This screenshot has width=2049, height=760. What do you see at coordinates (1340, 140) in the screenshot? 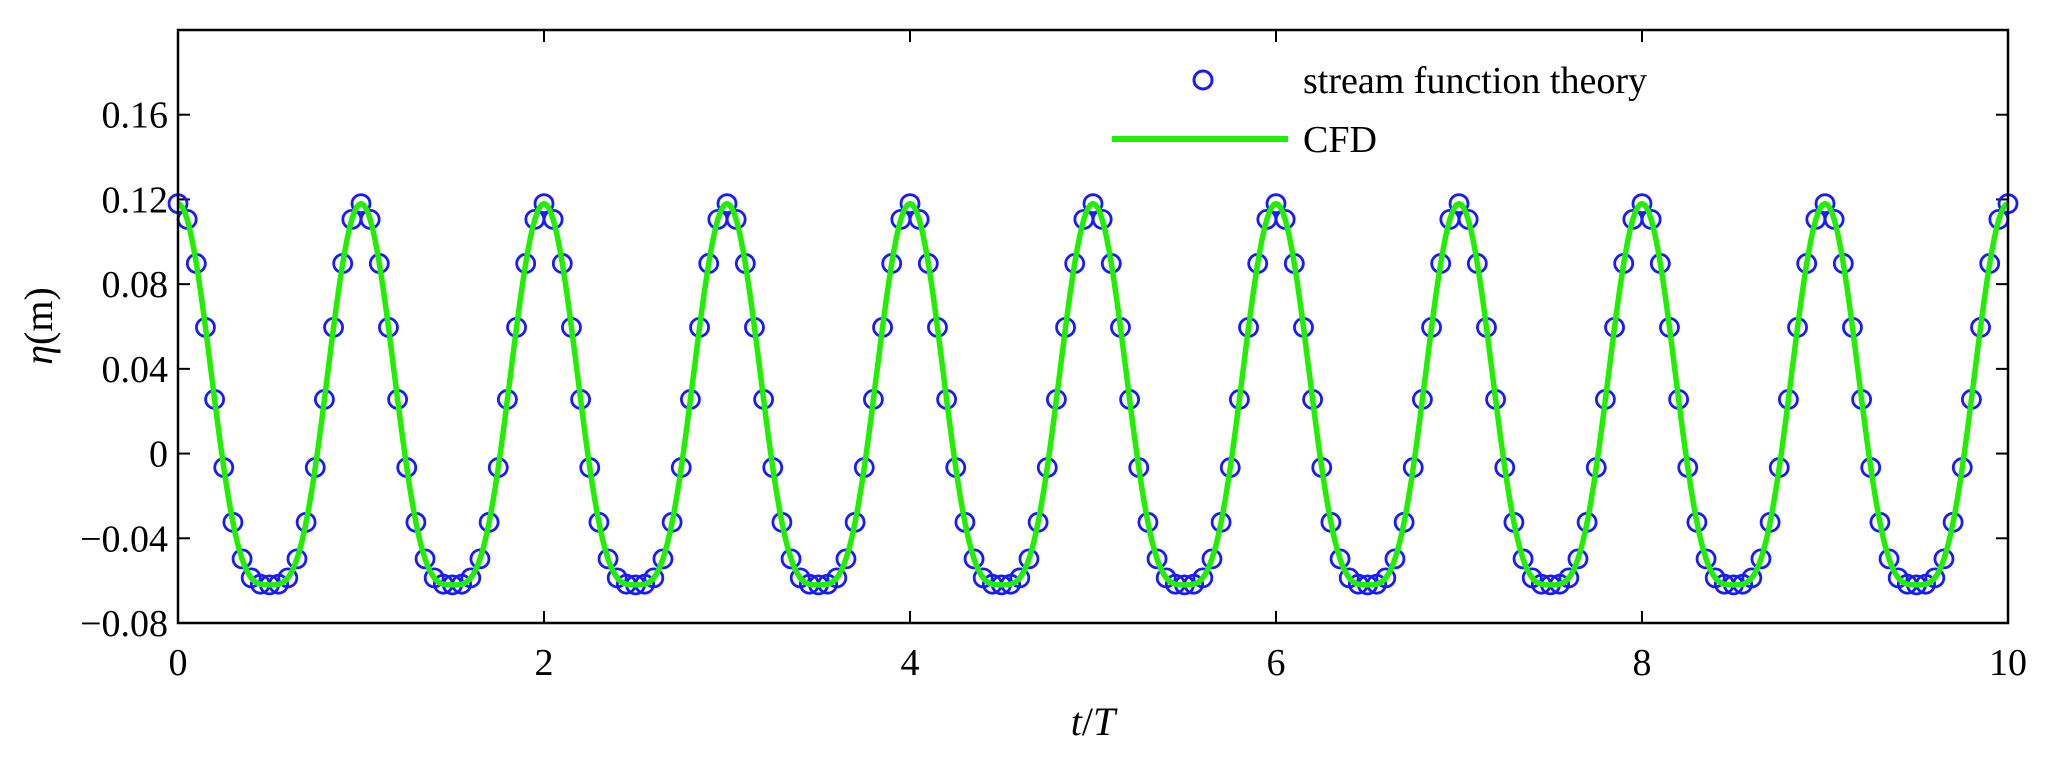
I see `legend-label-cfd: CFD` at bounding box center [1340, 140].